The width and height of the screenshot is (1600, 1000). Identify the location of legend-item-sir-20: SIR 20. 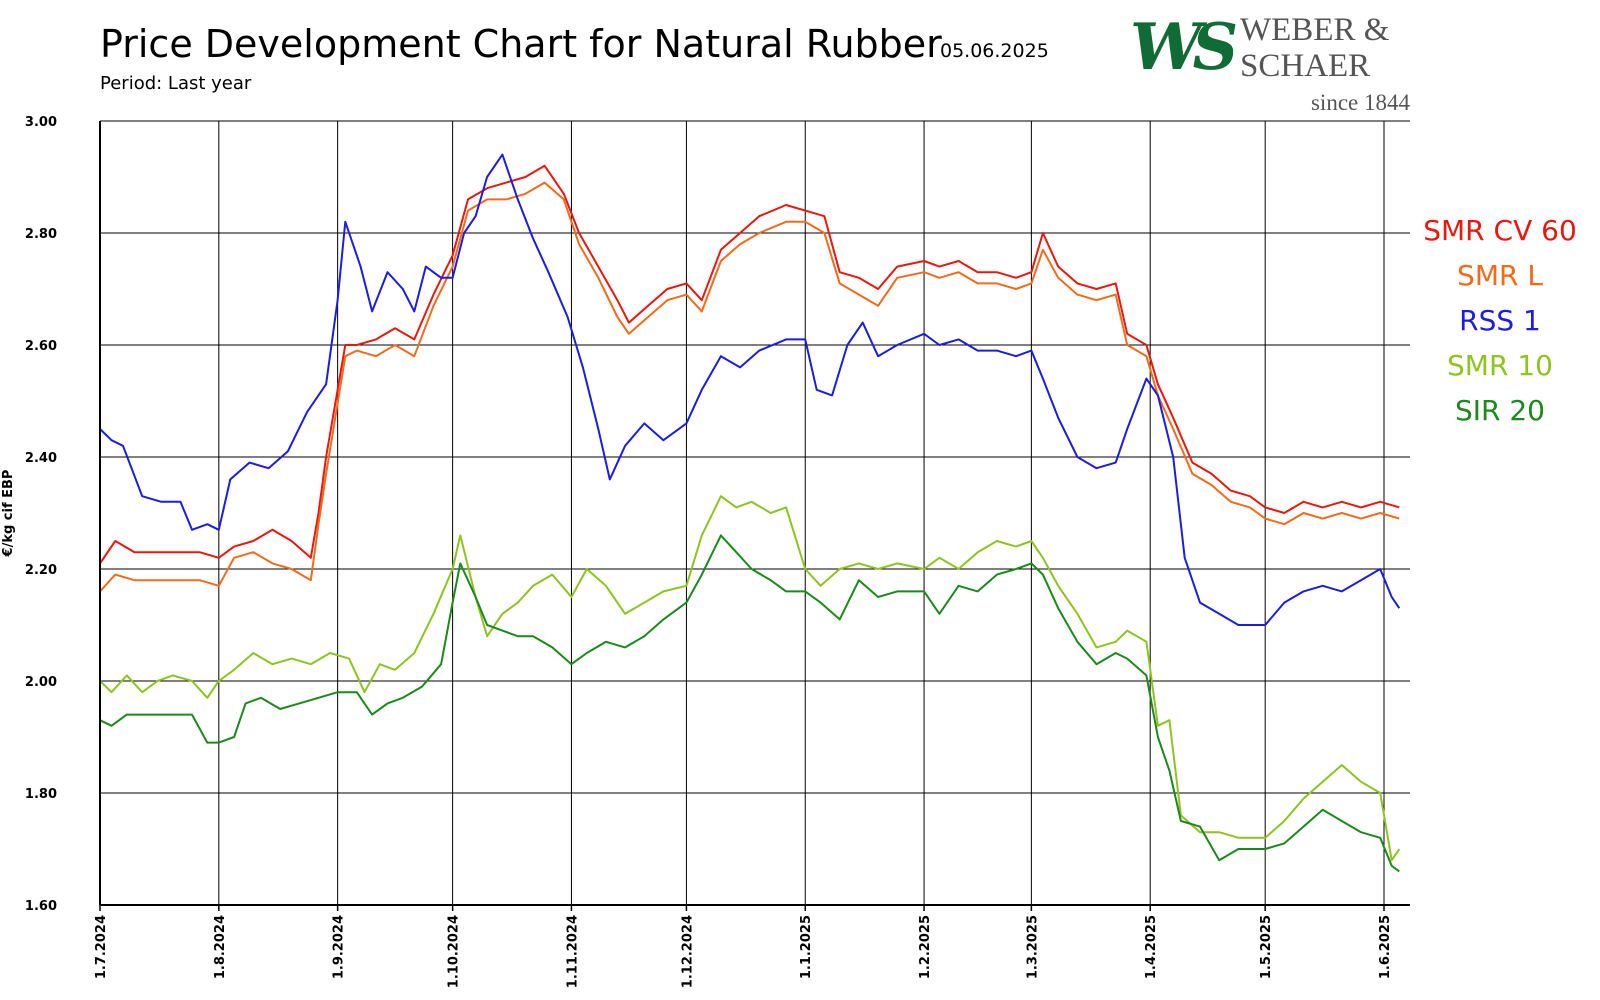
(1499, 410).